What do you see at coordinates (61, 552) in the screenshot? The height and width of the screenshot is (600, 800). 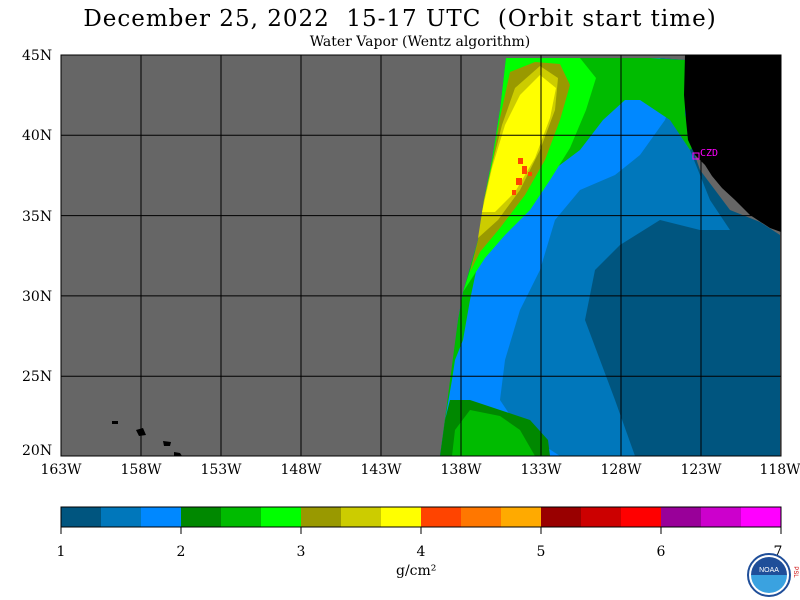 I see `colorbar-tick-label: 1` at bounding box center [61, 552].